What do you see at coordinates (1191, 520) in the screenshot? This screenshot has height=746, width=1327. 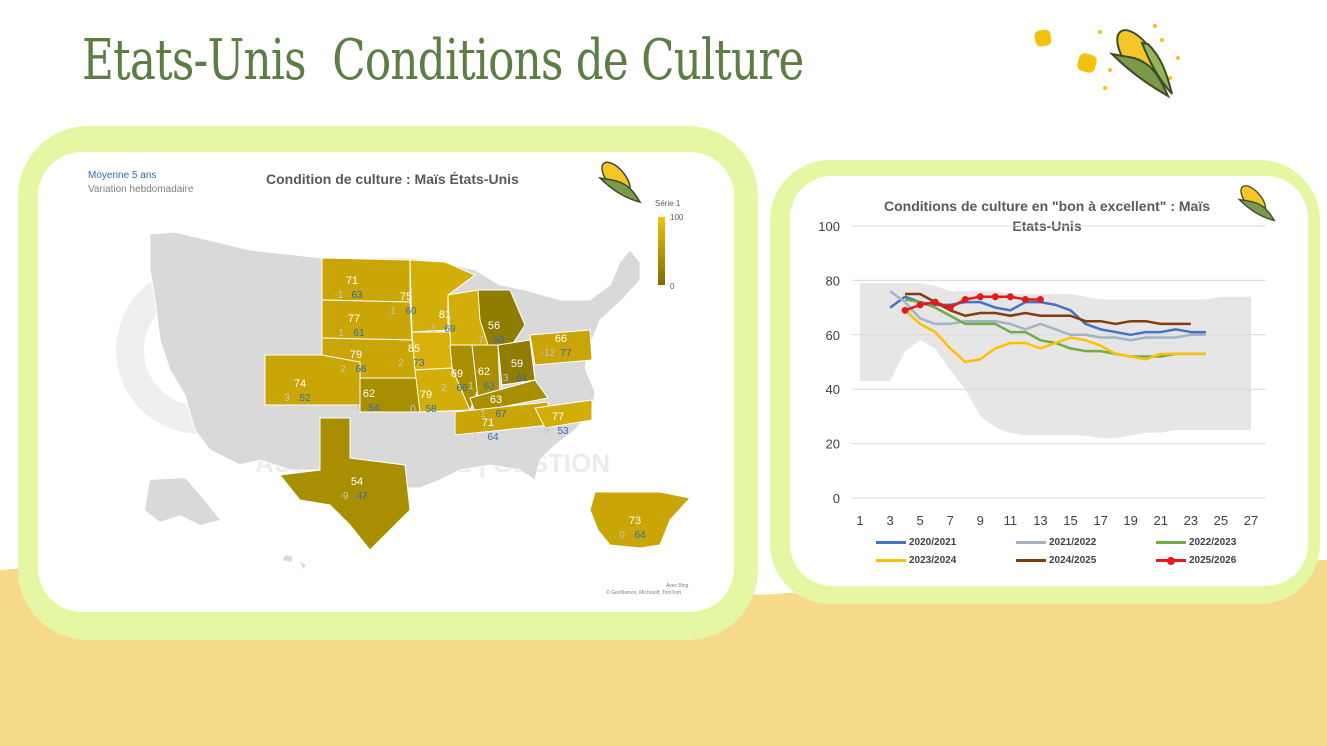 I see `x-tick-label: 23` at bounding box center [1191, 520].